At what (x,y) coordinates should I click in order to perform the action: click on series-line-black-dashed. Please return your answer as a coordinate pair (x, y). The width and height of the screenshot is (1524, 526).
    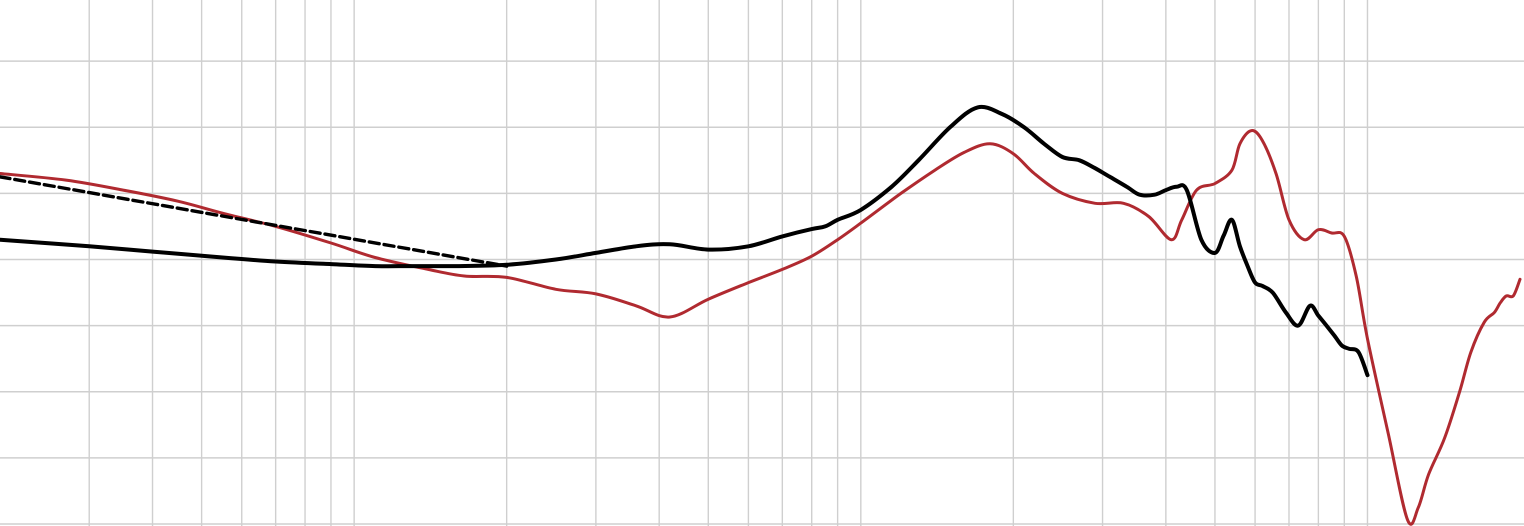
    Looking at the image, I should click on (254, 221).